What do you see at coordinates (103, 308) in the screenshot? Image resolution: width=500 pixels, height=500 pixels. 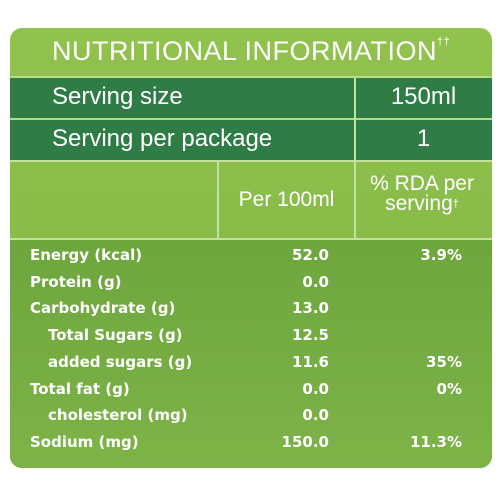 I see `nutrient-name: Carbohydrate (g)` at bounding box center [103, 308].